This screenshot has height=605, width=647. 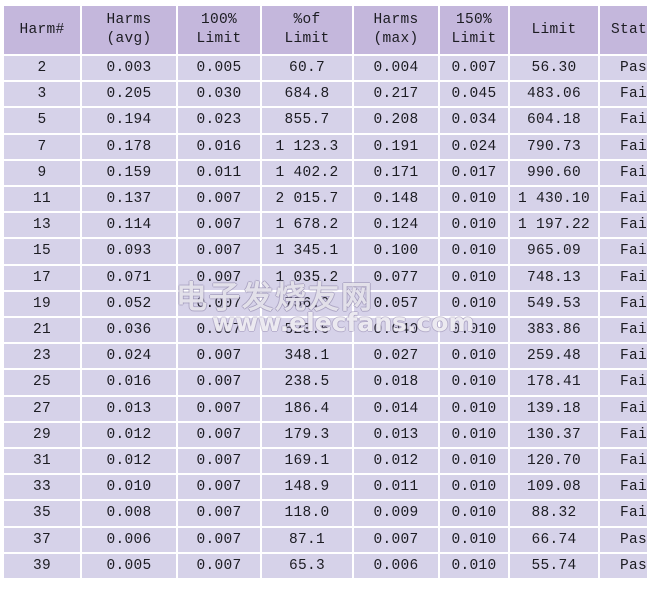 I want to click on cell-pct: 855.7, so click(x=307, y=120).